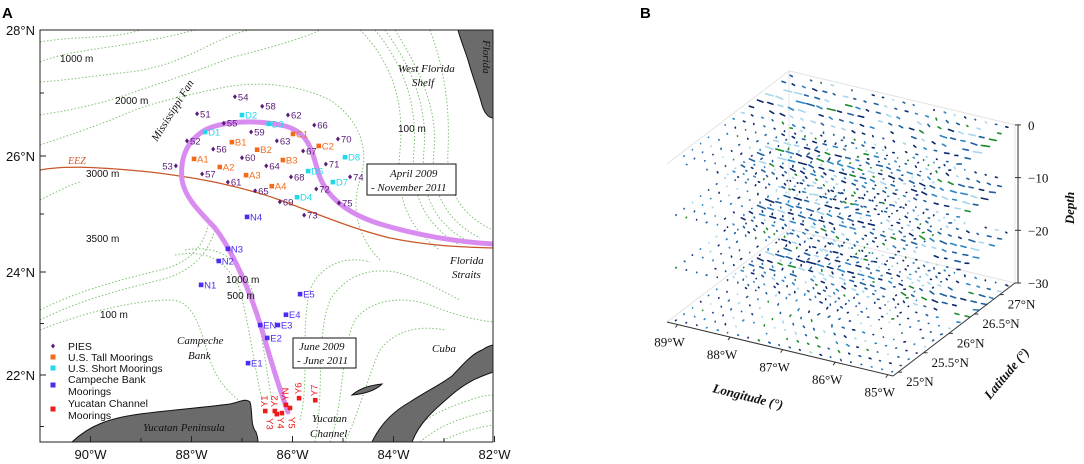  What do you see at coordinates (299, 134) in the screenshot?
I see `station-C1: C1` at bounding box center [299, 134].